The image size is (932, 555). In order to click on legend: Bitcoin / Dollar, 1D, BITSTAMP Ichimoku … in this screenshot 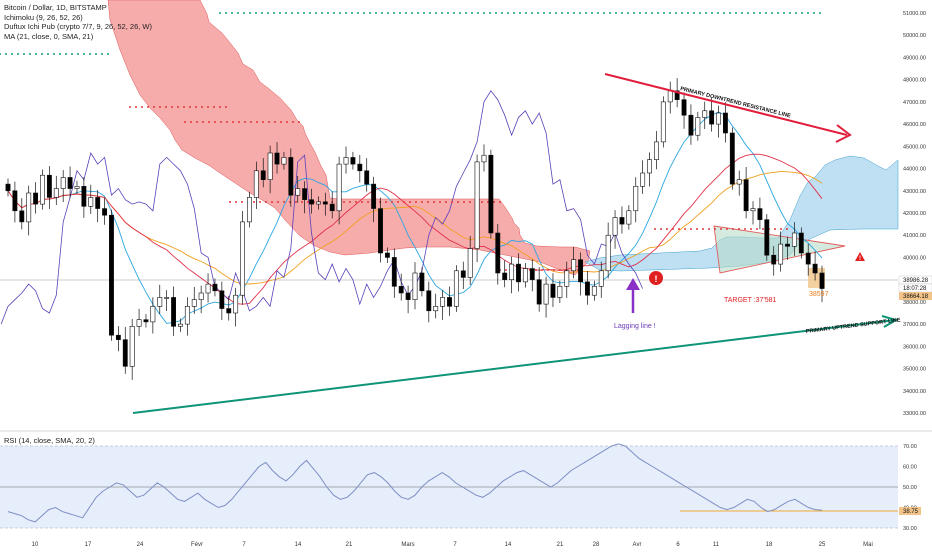, I will do `click(78, 22)`.